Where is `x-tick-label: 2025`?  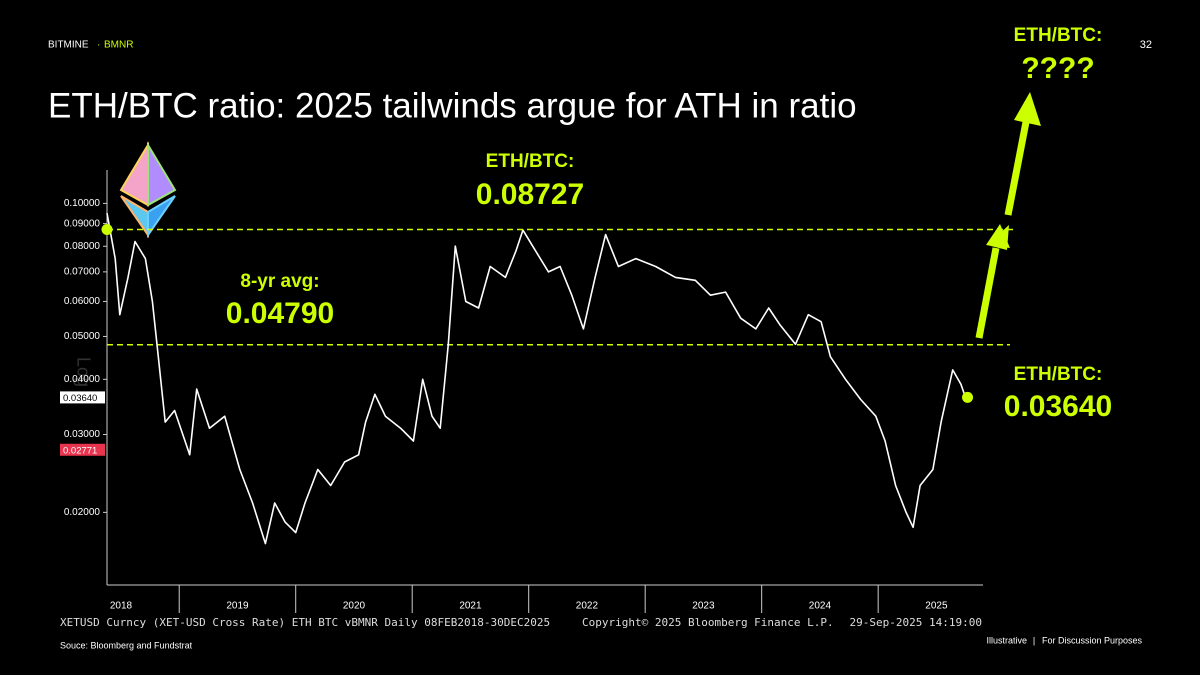 x-tick-label: 2025 is located at coordinates (936, 606).